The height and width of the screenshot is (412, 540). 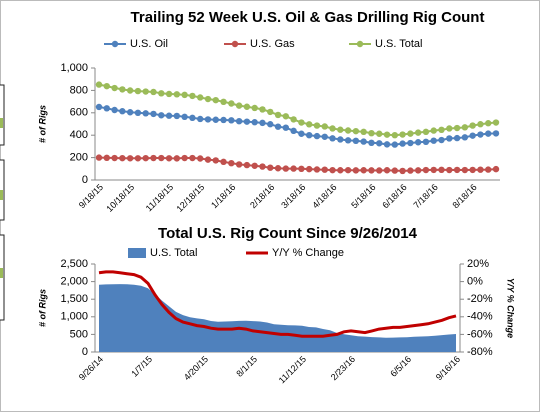 What do you see at coordinates (79, 334) in the screenshot?
I see `y-tick-label: 500` at bounding box center [79, 334].